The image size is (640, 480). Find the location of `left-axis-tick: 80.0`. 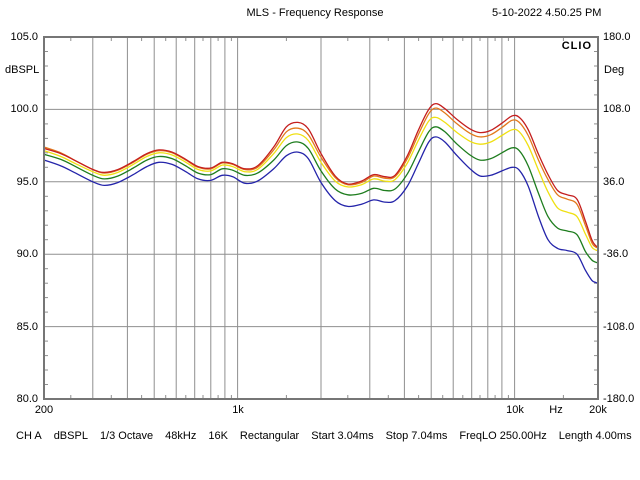

left-axis-tick: 80.0 is located at coordinates (27, 399).